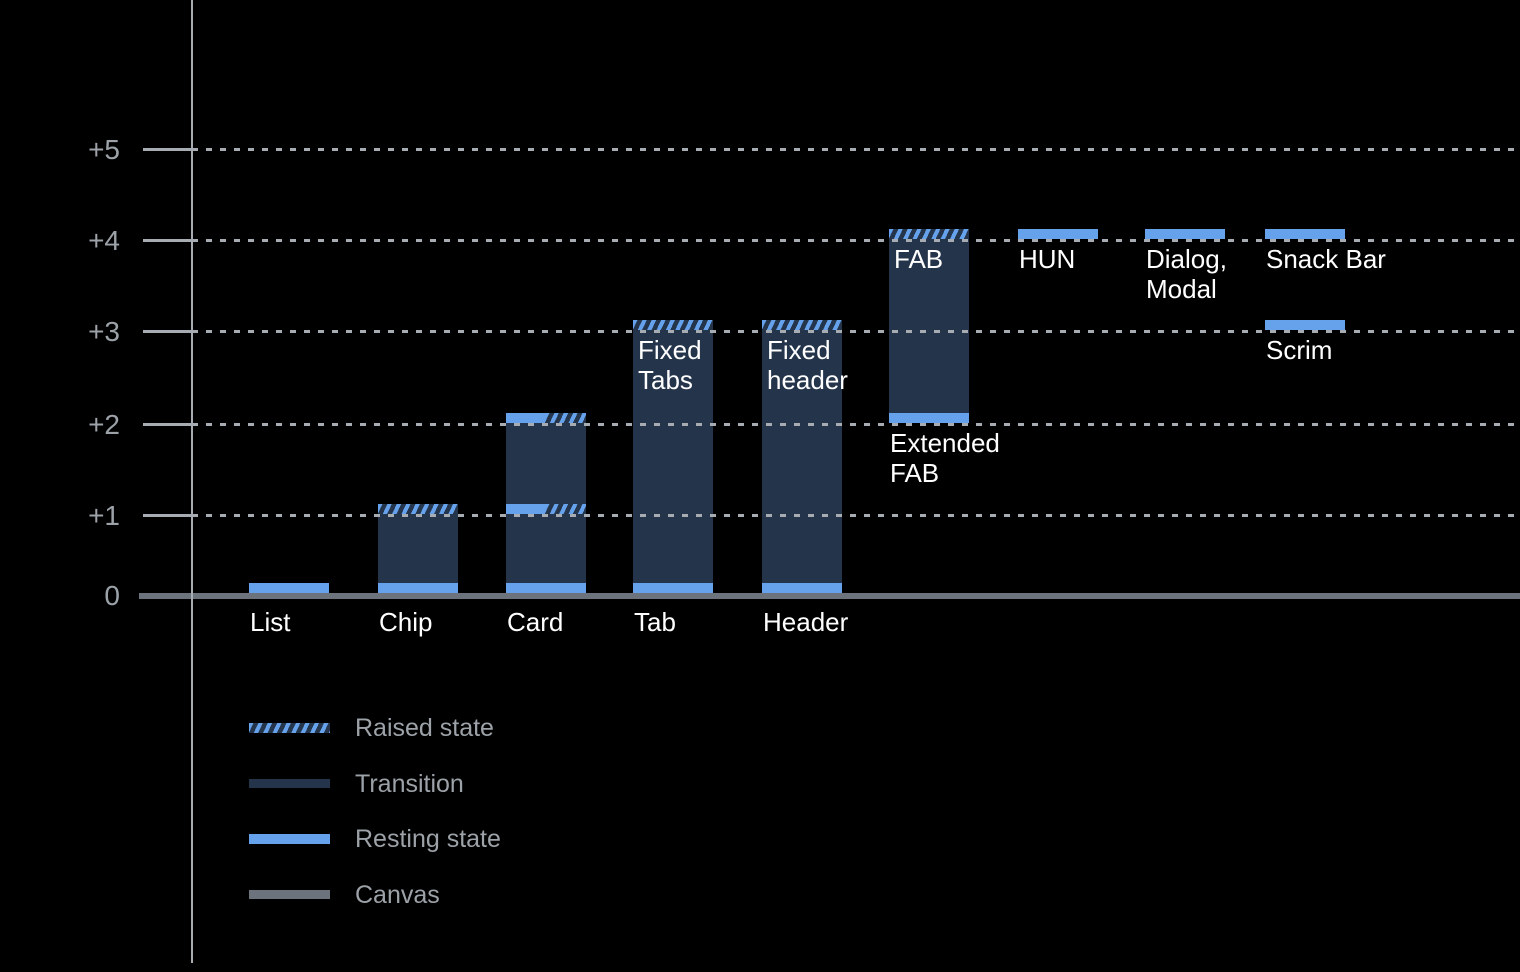  What do you see at coordinates (802, 325) in the screenshot?
I see `raised-band-header` at bounding box center [802, 325].